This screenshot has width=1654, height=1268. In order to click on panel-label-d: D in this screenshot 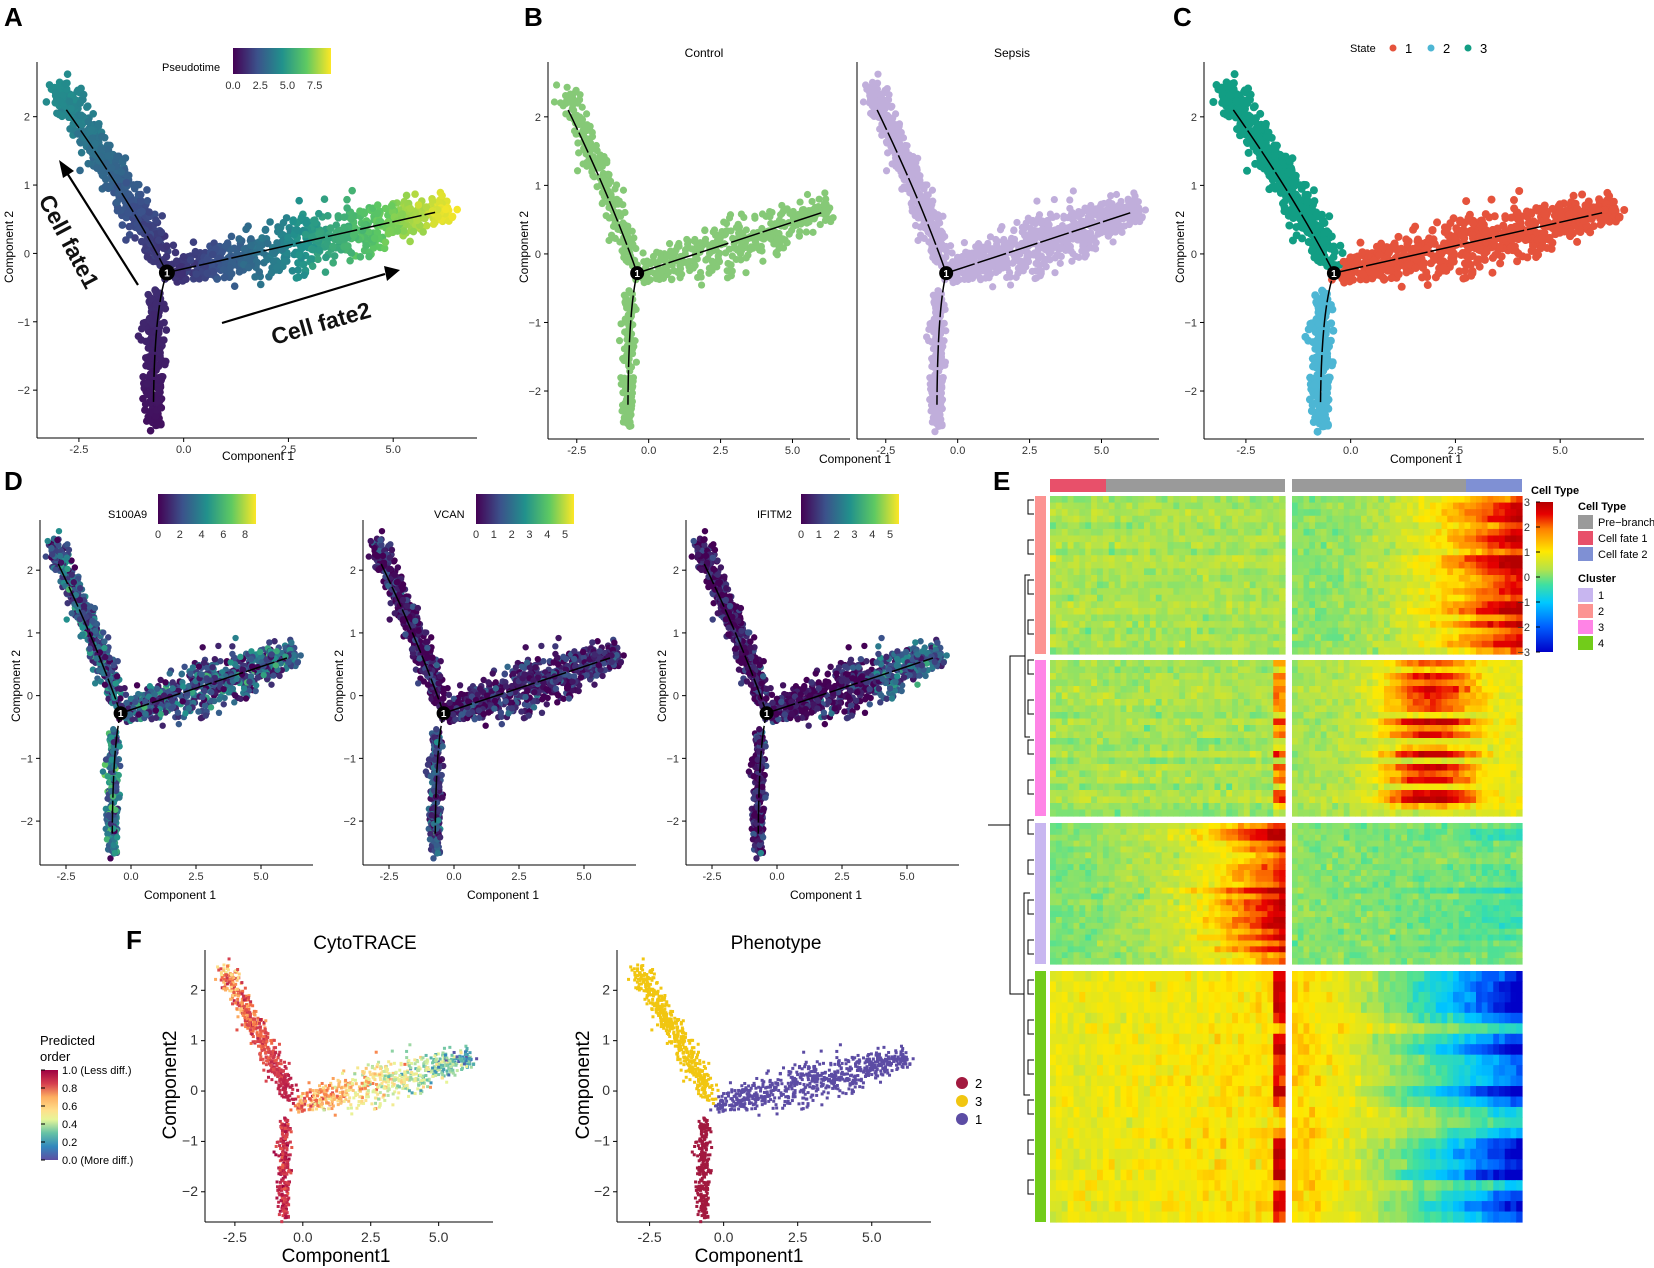, I will do `click(13, 481)`.